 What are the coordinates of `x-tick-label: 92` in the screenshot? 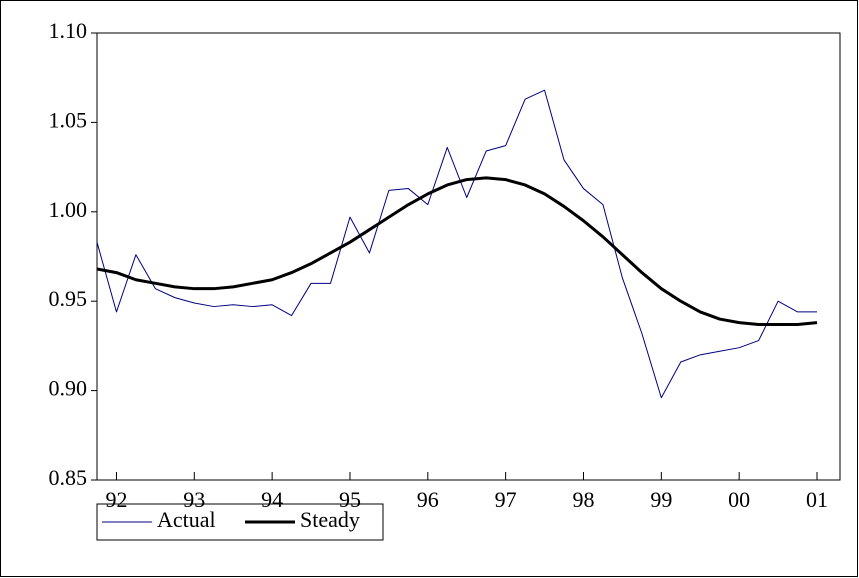 It's located at (116, 499).